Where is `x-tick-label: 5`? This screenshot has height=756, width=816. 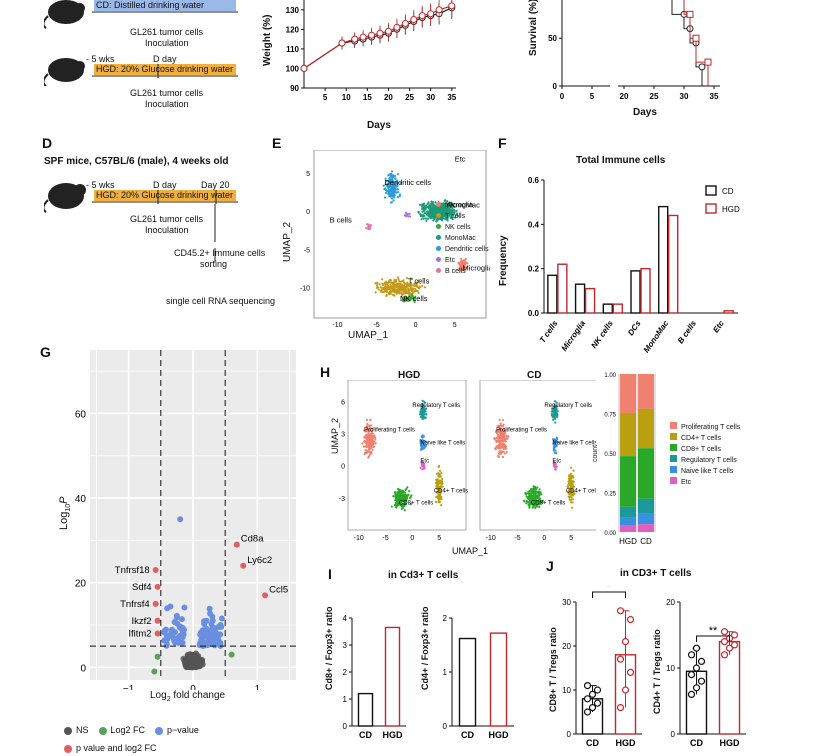 x-tick-label: 5 is located at coordinates (325, 97).